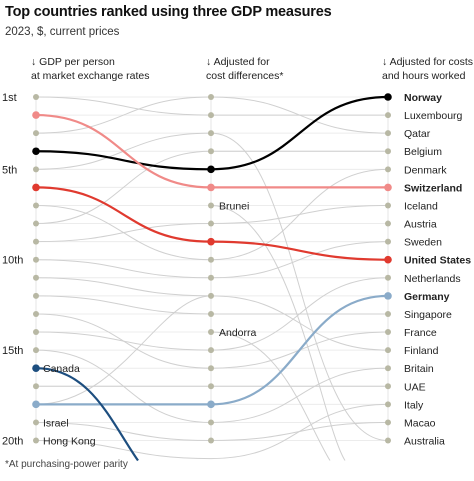 This screenshot has height=481, width=474. Describe the element at coordinates (9, 170) in the screenshot. I see `rank-label: 5th` at that location.